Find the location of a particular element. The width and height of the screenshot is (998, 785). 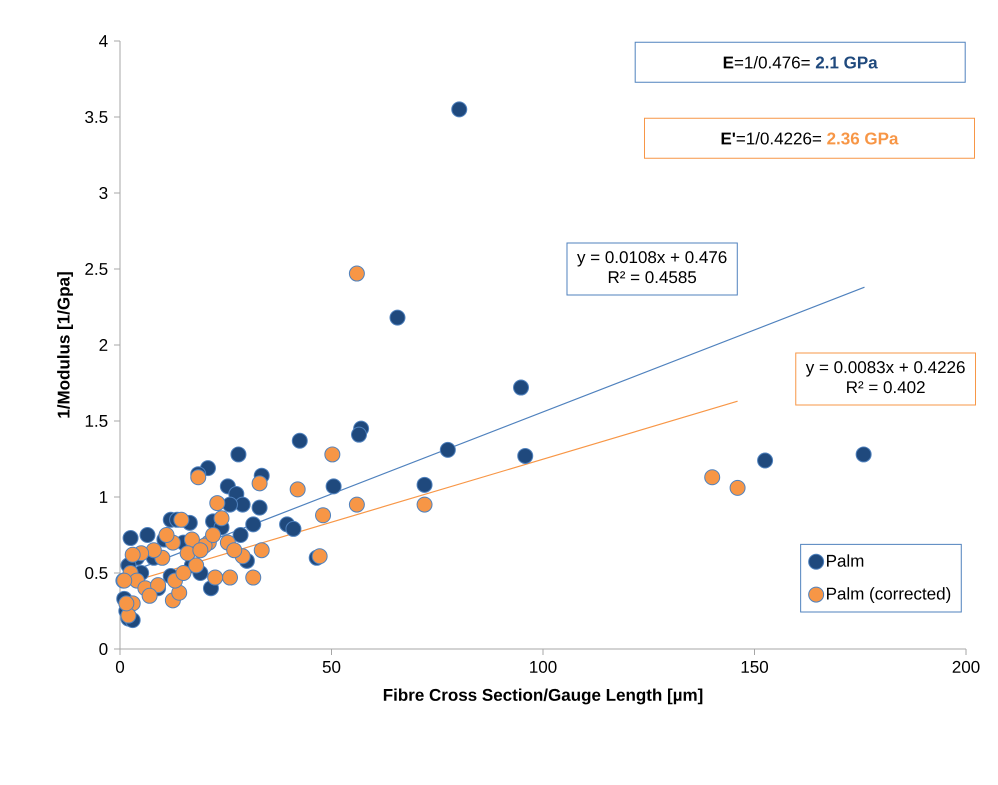

y-tick-label: 2.5 is located at coordinates (96, 269).